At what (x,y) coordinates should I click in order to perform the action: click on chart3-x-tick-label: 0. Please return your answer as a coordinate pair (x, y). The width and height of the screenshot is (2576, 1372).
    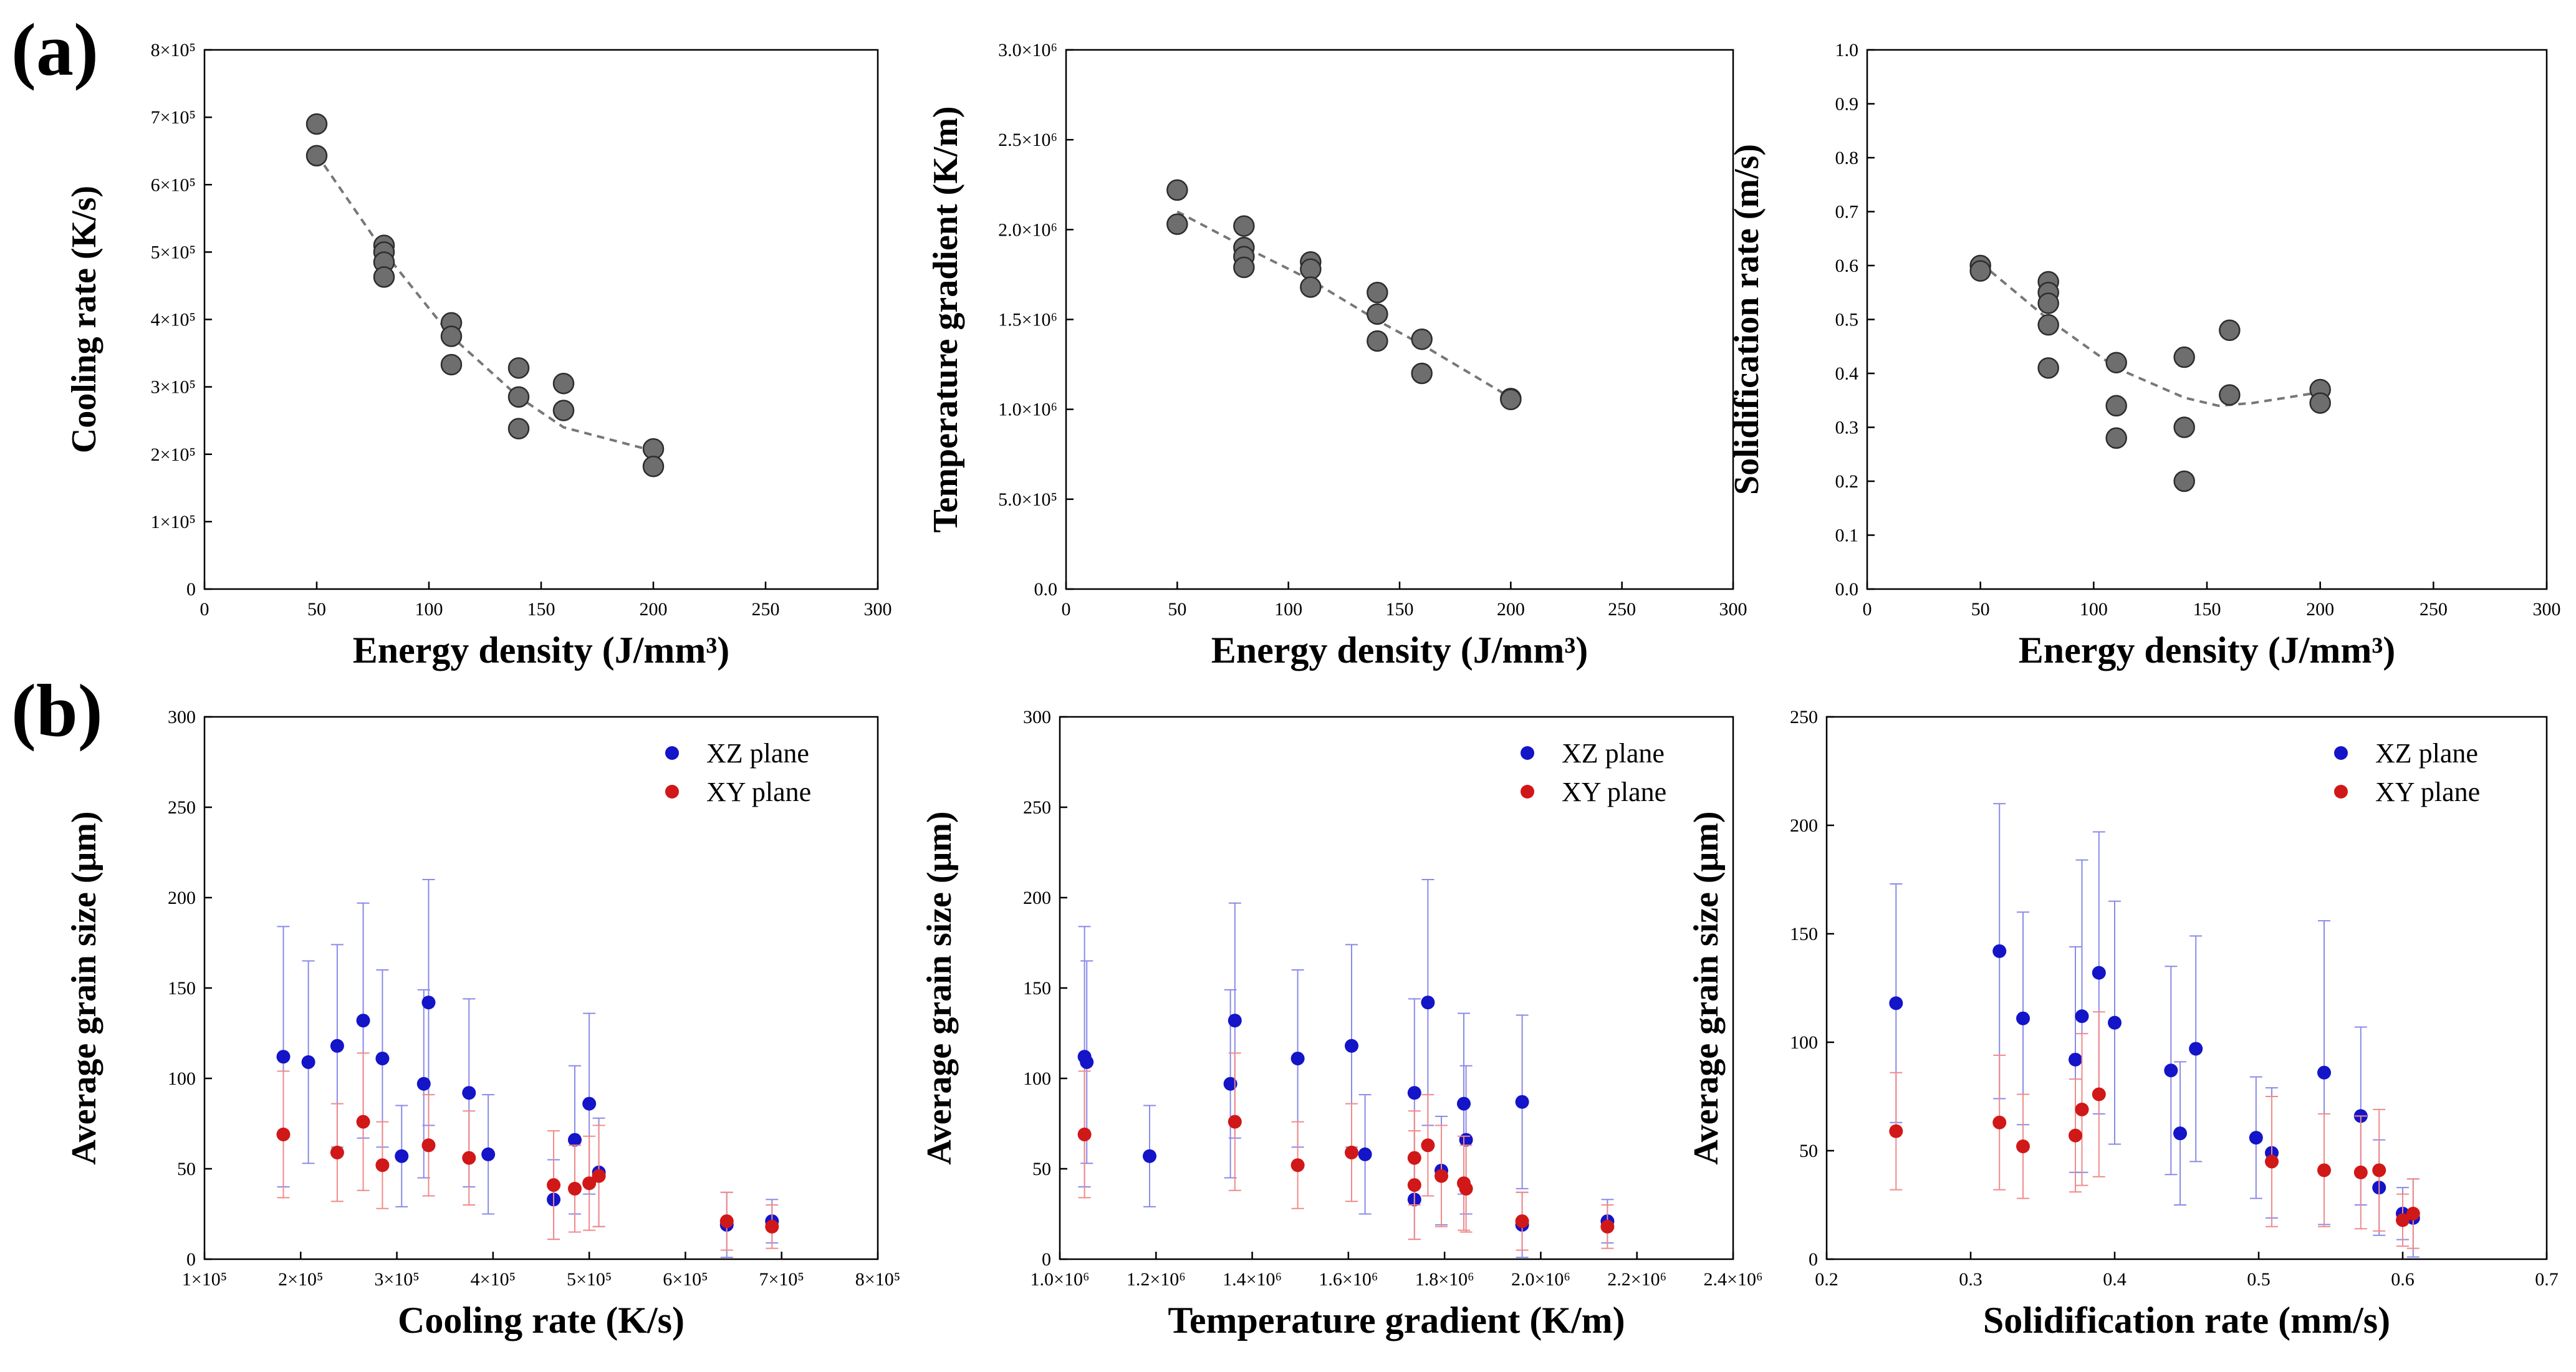
    Looking at the image, I should click on (1867, 609).